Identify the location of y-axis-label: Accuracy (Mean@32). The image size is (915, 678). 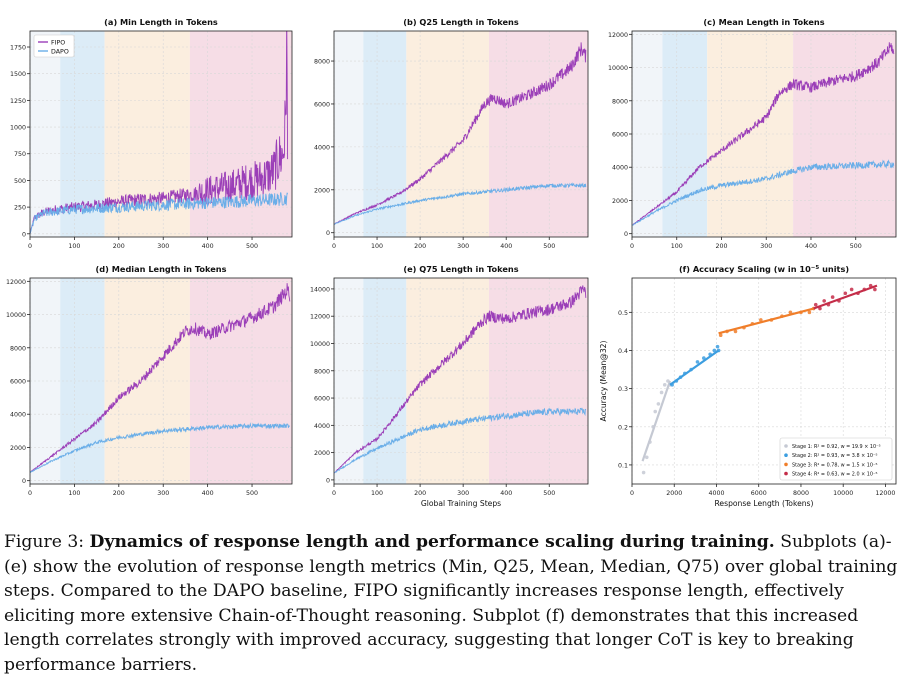
(603, 380).